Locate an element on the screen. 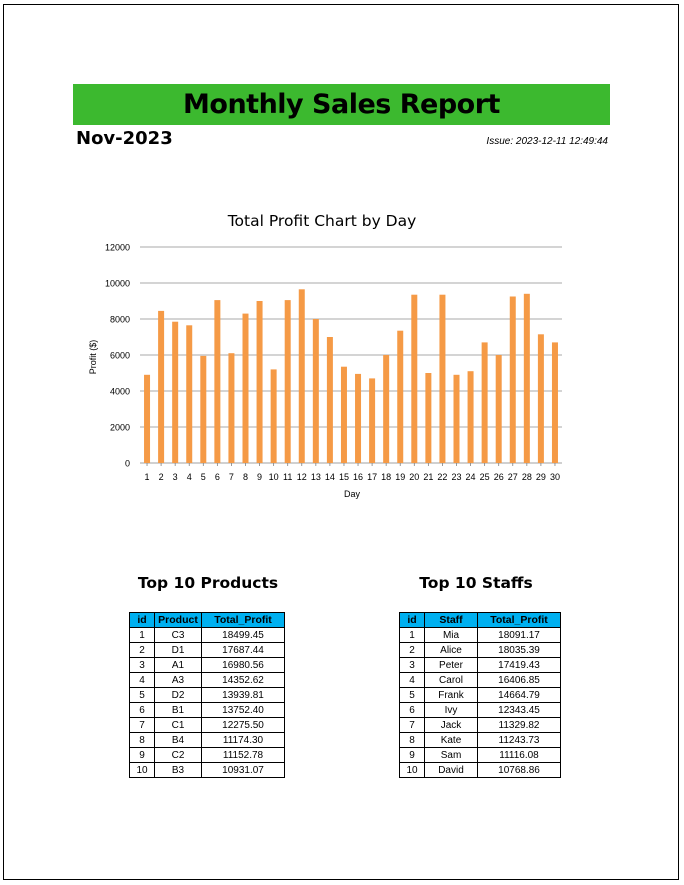  table-cell: 5 is located at coordinates (142, 695).